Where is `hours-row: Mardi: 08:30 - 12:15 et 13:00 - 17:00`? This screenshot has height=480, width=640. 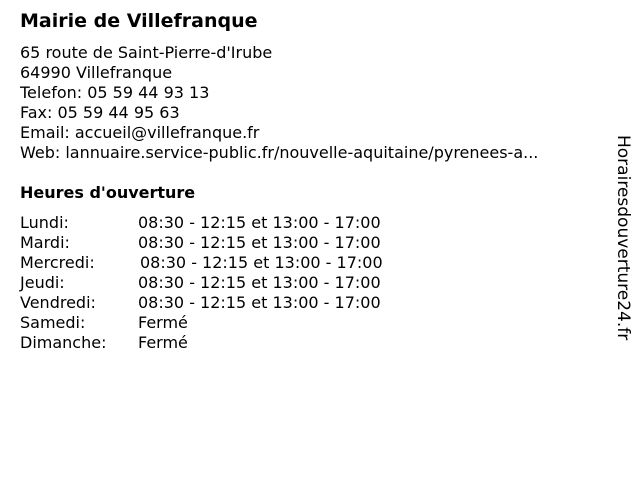 hours-row: Mardi: 08:30 - 12:15 et 13:00 - 17:00 is located at coordinates (201, 243).